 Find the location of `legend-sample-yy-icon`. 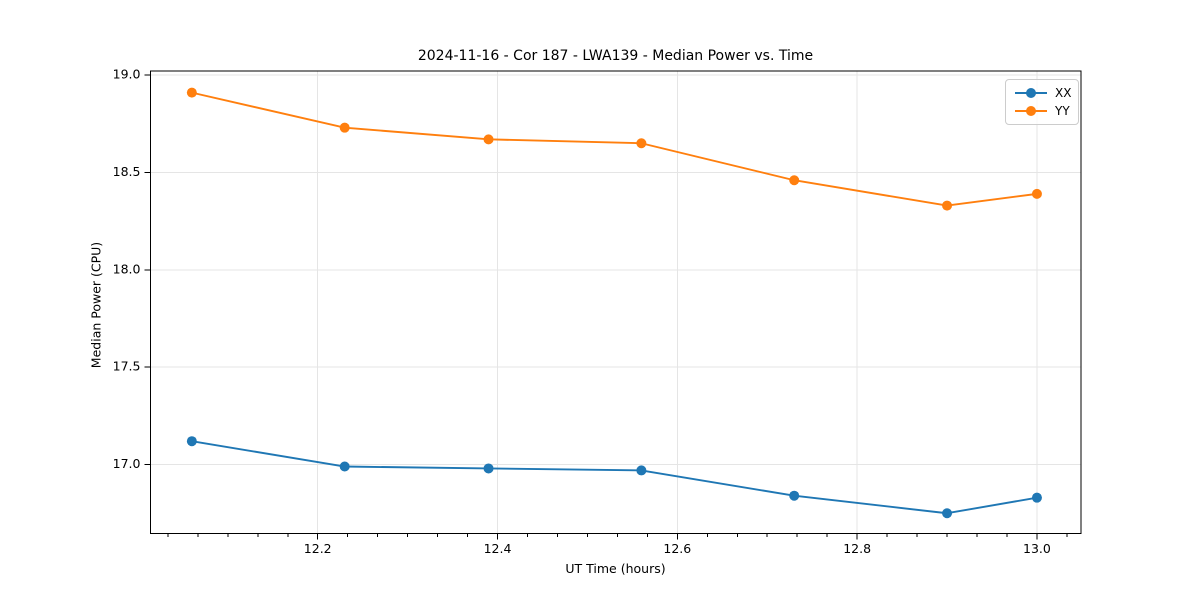

legend-sample-yy-icon is located at coordinates (1031, 111).